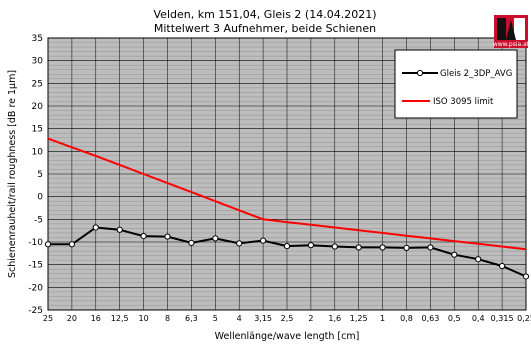 The height and width of the screenshot is (347, 531). I want to click on y-tick-label: 15, so click(37, 130).